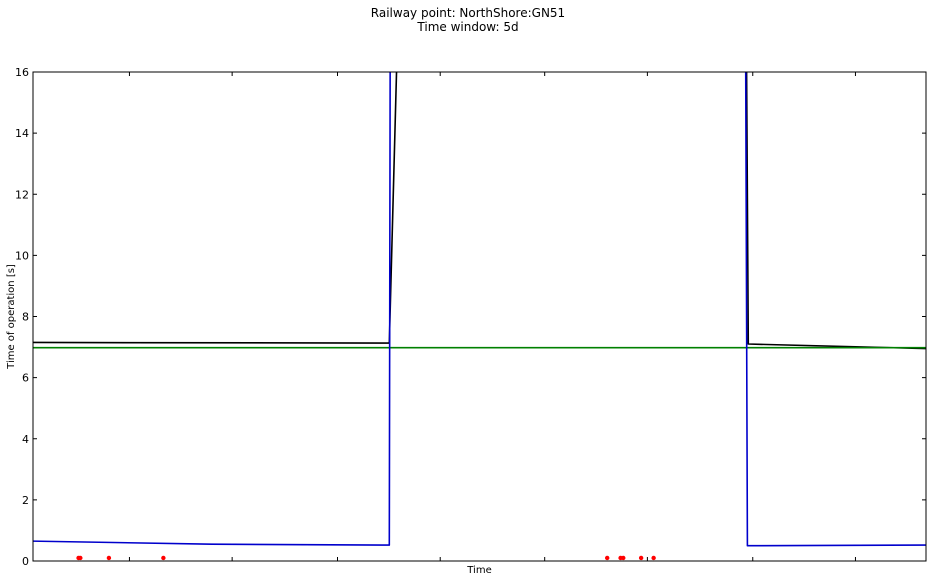 This screenshot has width=936, height=582. What do you see at coordinates (25, 317) in the screenshot?
I see `y-tick-label: 8` at bounding box center [25, 317].